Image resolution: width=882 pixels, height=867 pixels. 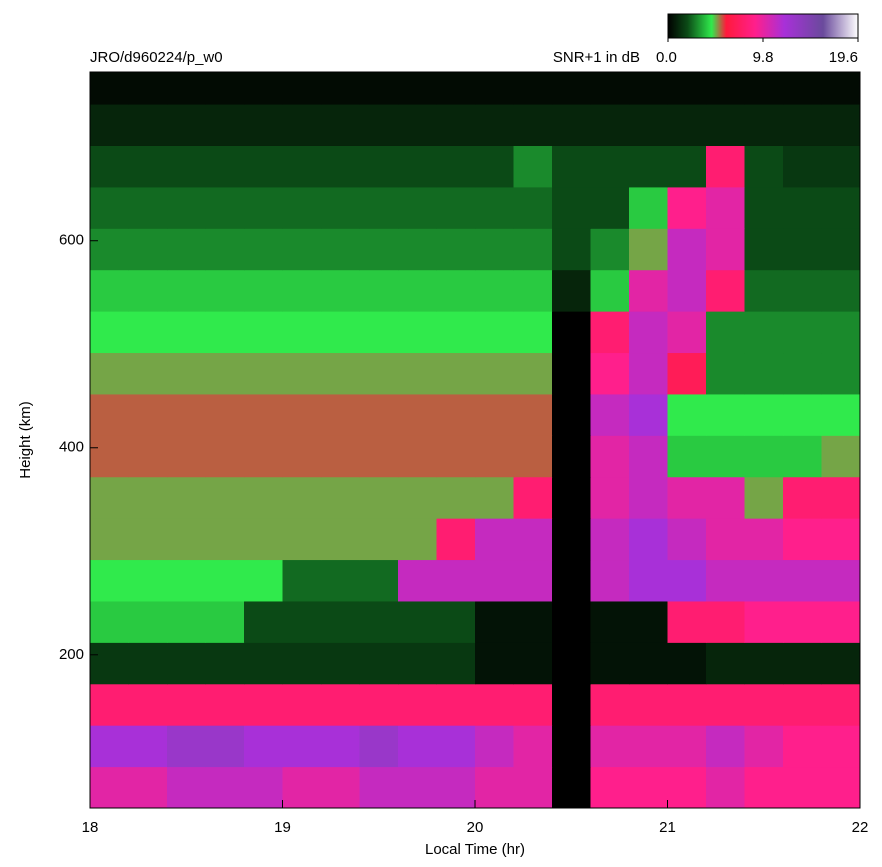 What do you see at coordinates (843, 57) in the screenshot?
I see `colorbar-tick-label: 19.6` at bounding box center [843, 57].